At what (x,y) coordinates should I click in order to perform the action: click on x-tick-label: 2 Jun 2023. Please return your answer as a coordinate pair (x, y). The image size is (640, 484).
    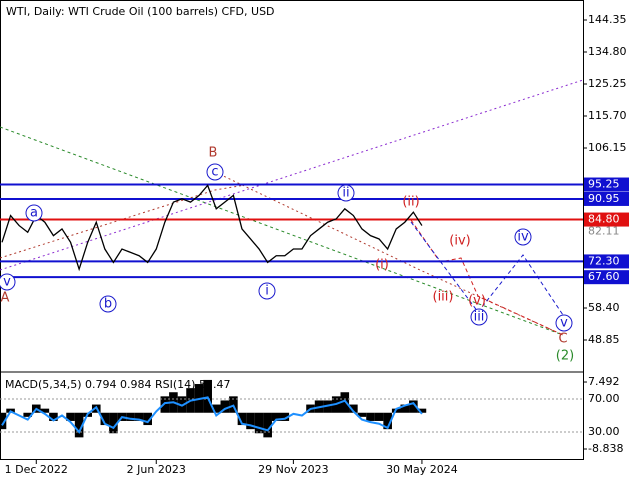
    Looking at the image, I should click on (156, 469).